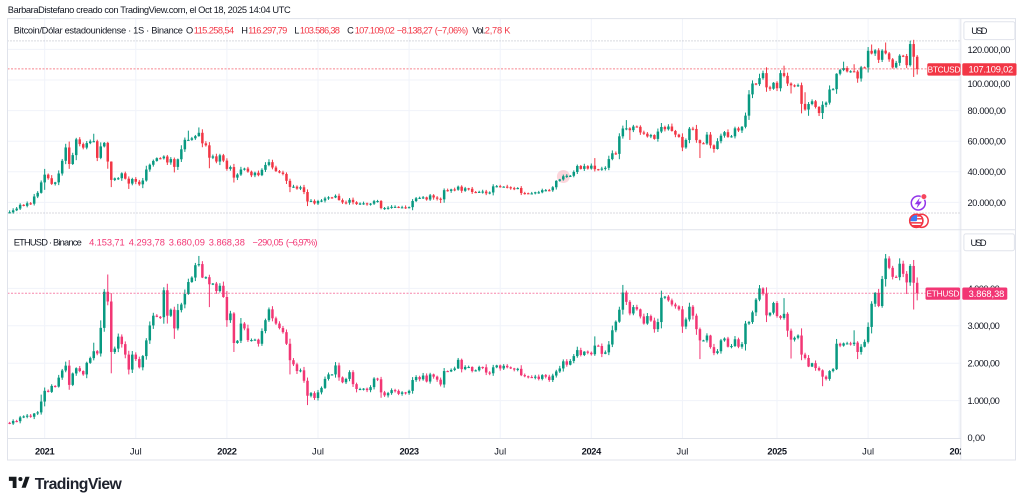 Image resolution: width=1024 pixels, height=504 pixels. Describe the element at coordinates (776, 451) in the screenshot. I see `svg-text: 2025` at that location.